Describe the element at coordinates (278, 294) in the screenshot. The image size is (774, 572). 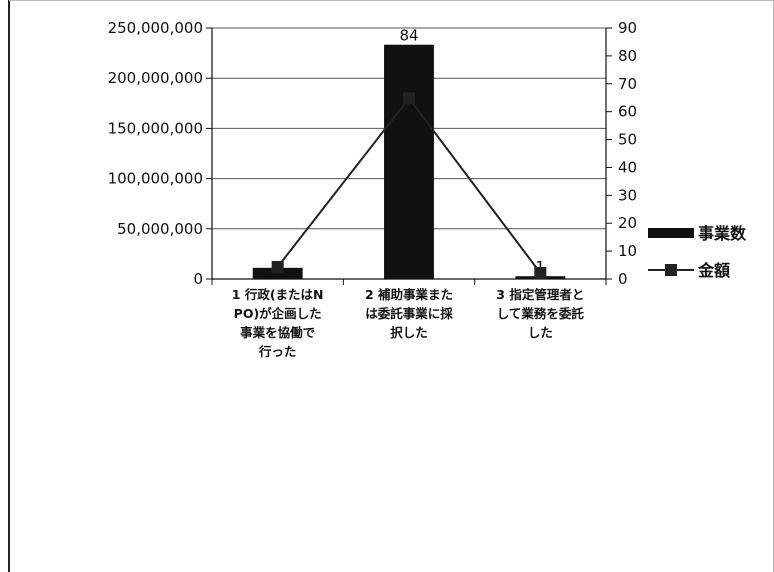
I see `category-label: 1 行政(またはN` at that location.